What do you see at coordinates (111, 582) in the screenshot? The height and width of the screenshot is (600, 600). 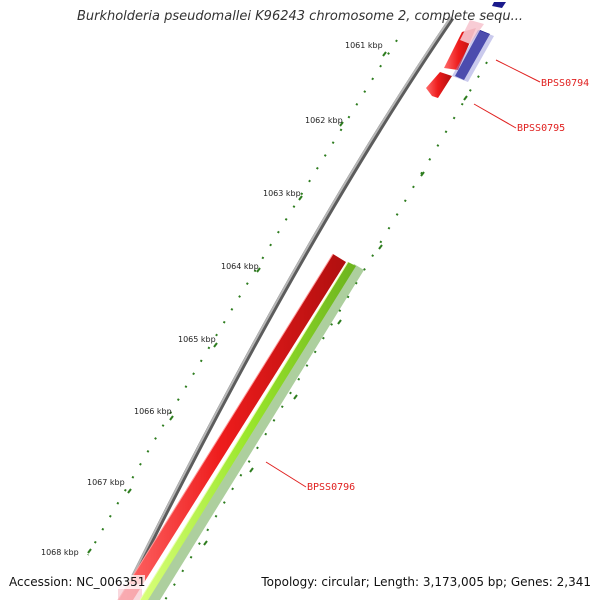 I see `accession-value: NC_006351` at bounding box center [111, 582].